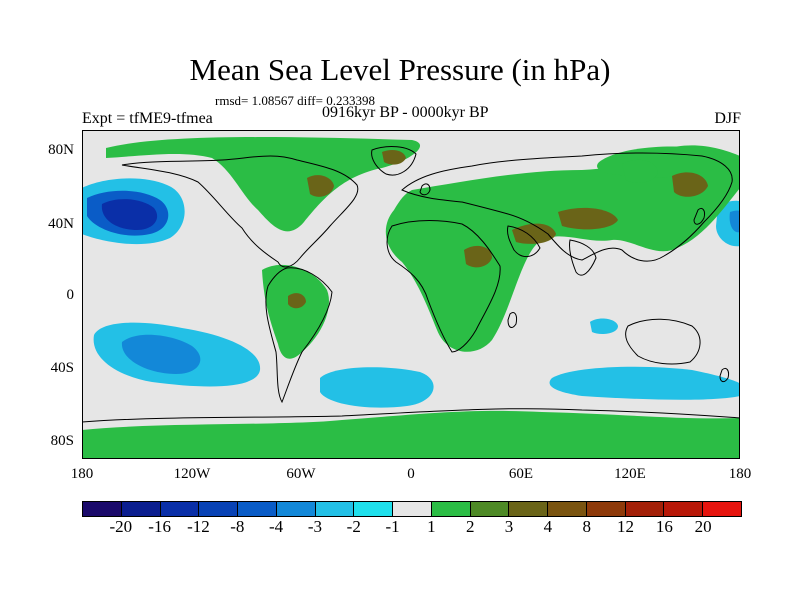 This screenshot has width=800, height=600. What do you see at coordinates (512, 319) in the screenshot?
I see `coast-madagascar` at bounding box center [512, 319].